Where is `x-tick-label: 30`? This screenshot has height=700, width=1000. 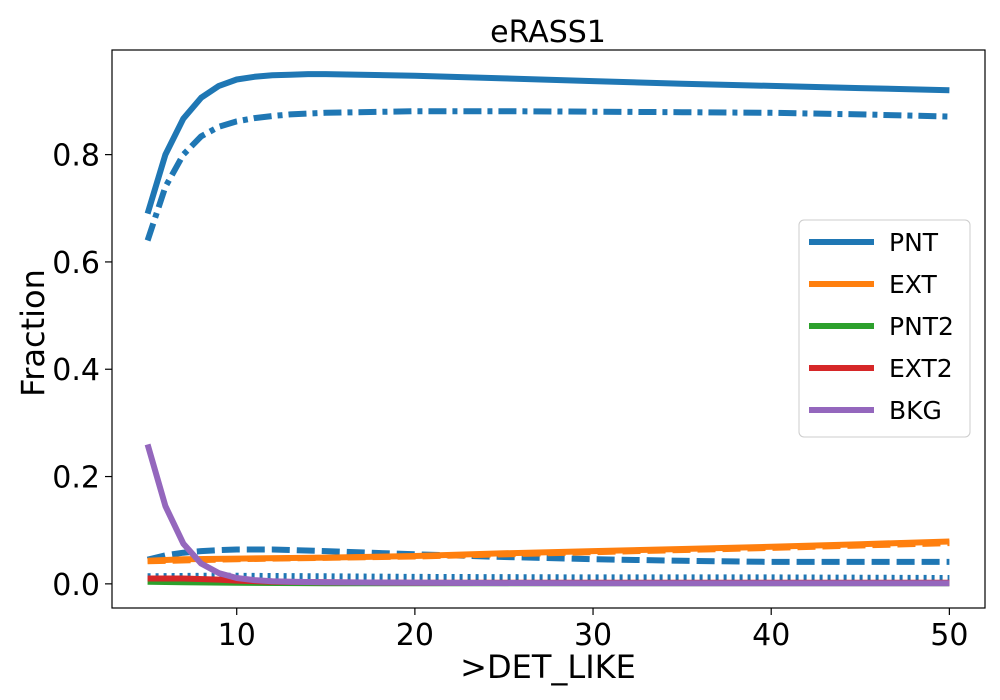
x-tick-label: 30 is located at coordinates (593, 635).